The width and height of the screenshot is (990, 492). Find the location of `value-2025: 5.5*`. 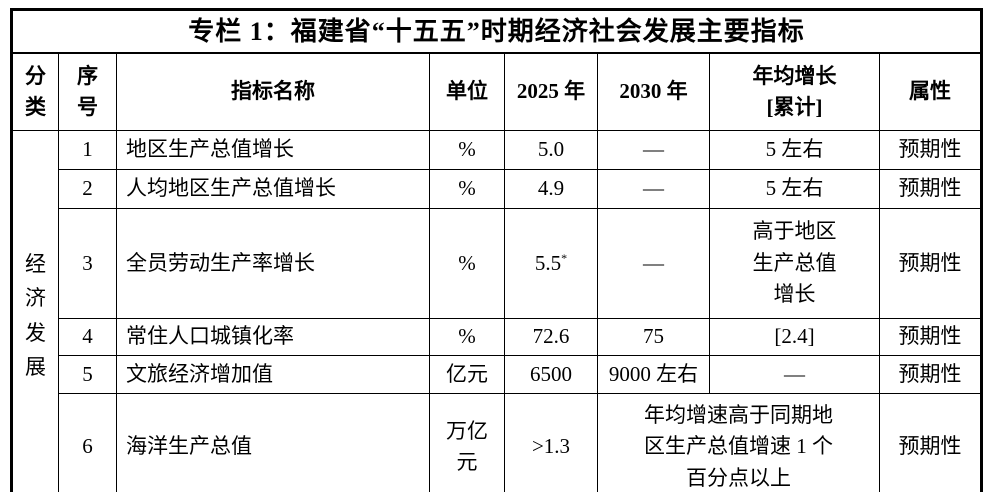

value-2025: 5.5* is located at coordinates (551, 263).